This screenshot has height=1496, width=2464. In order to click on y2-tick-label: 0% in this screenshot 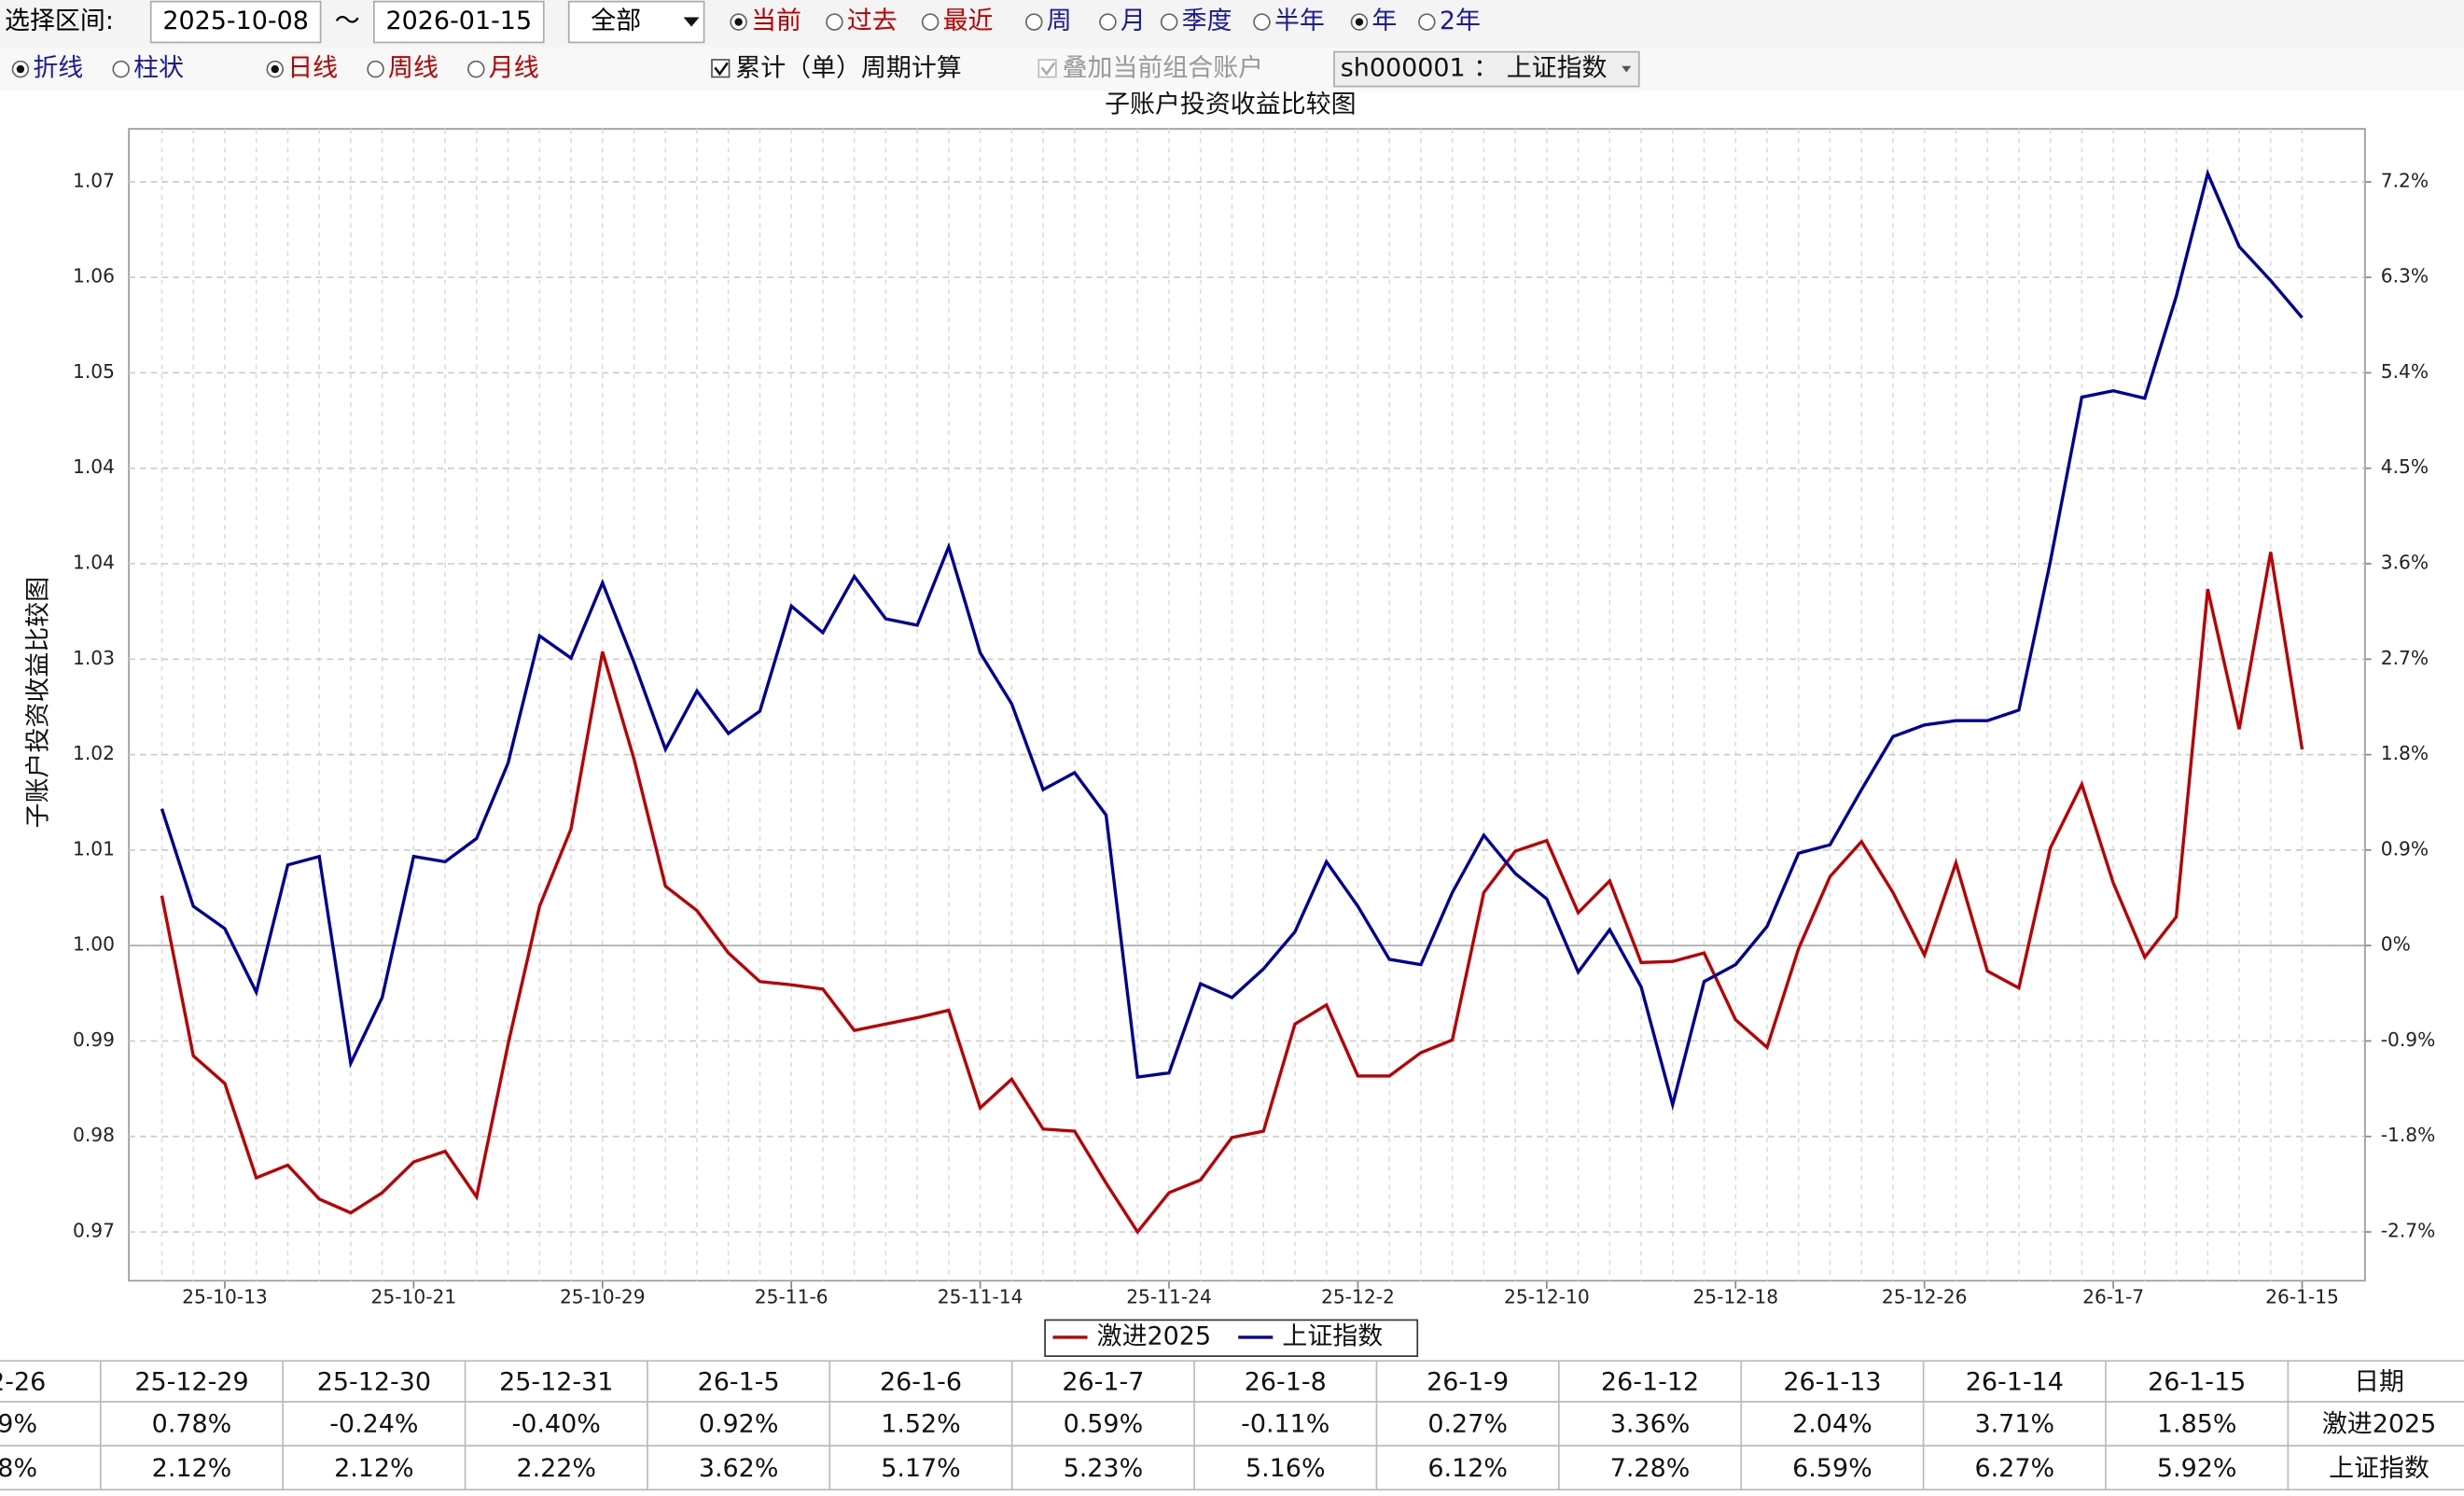, I will do `click(2396, 944)`.